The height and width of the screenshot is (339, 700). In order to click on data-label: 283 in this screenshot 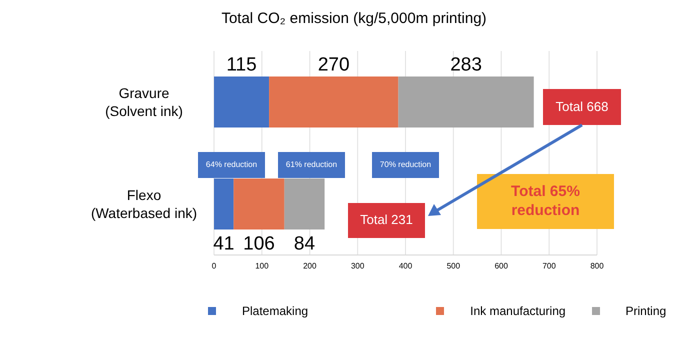, I will do `click(466, 65)`.